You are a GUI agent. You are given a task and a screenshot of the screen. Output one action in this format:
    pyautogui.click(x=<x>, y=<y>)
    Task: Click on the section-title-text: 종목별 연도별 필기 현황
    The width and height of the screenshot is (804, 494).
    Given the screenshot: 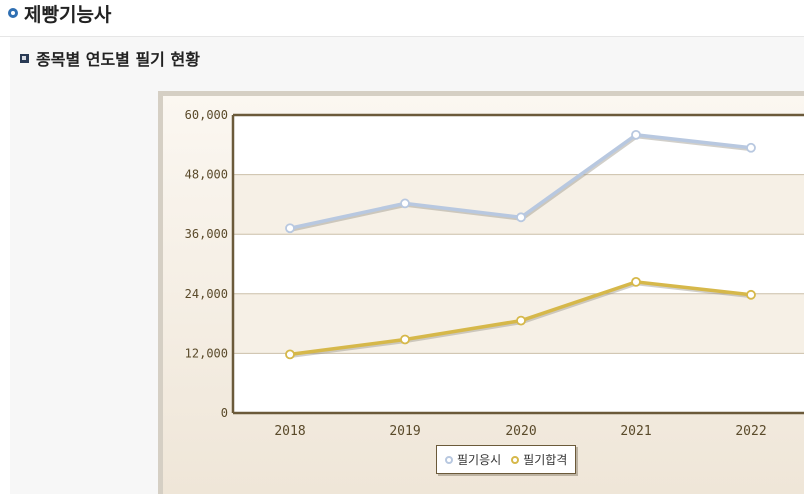 What is the action you would take?
    pyautogui.click(x=118, y=59)
    